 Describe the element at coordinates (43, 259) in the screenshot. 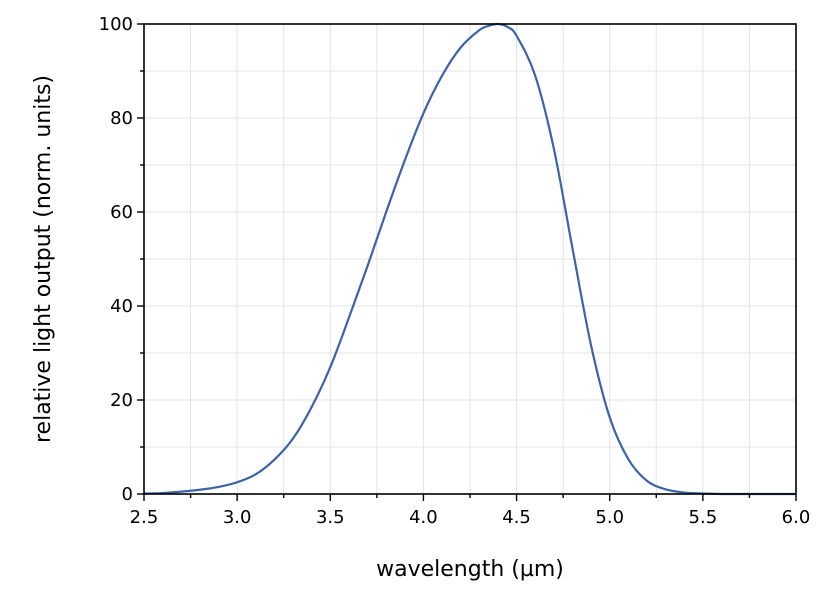

I see `y-axis-title: relative light output (norm. units)` at that location.